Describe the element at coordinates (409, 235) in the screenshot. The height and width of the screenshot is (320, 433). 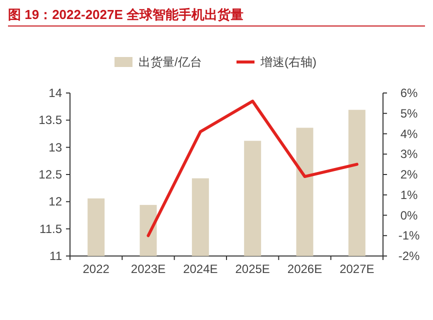
I see `y2-tick-label: -1%` at that location.